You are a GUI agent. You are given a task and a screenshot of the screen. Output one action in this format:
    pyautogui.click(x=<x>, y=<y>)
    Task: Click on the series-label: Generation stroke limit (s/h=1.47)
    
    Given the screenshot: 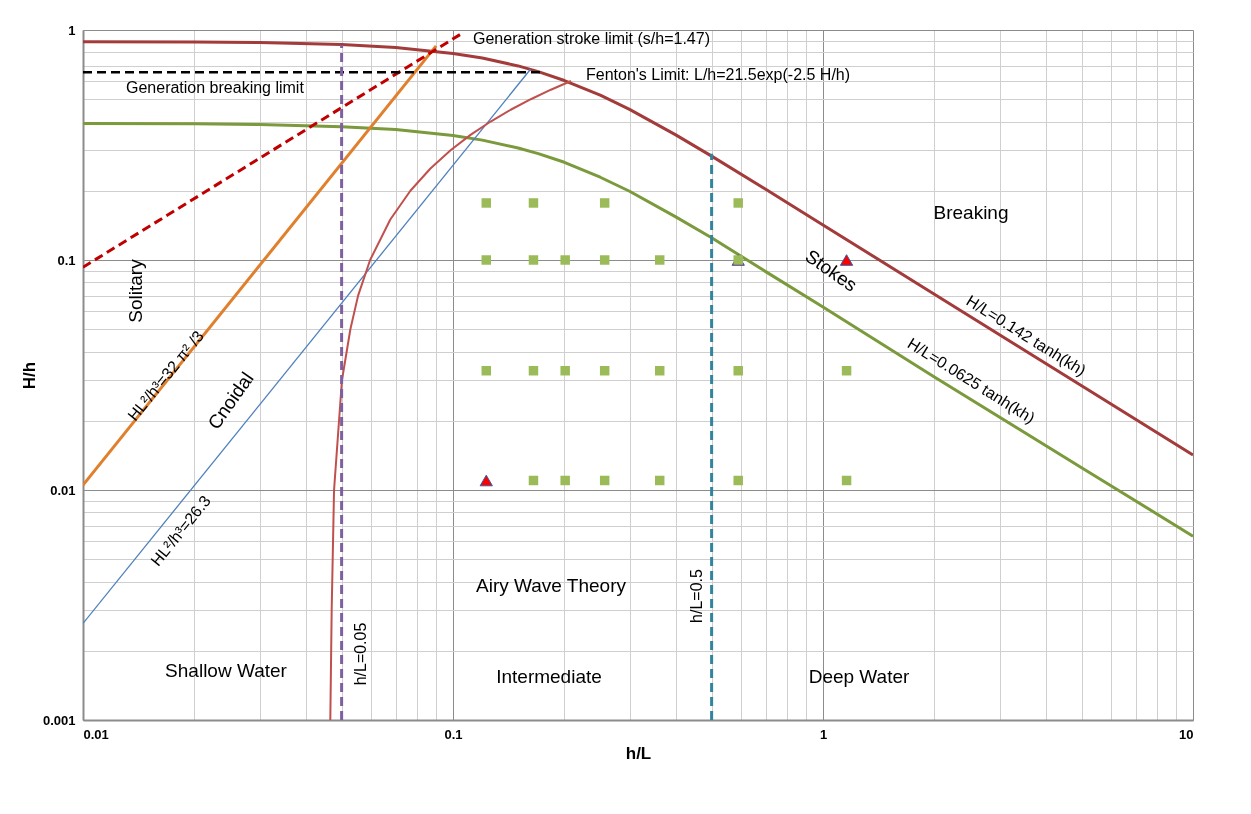 What is the action you would take?
    pyautogui.click(x=591, y=38)
    